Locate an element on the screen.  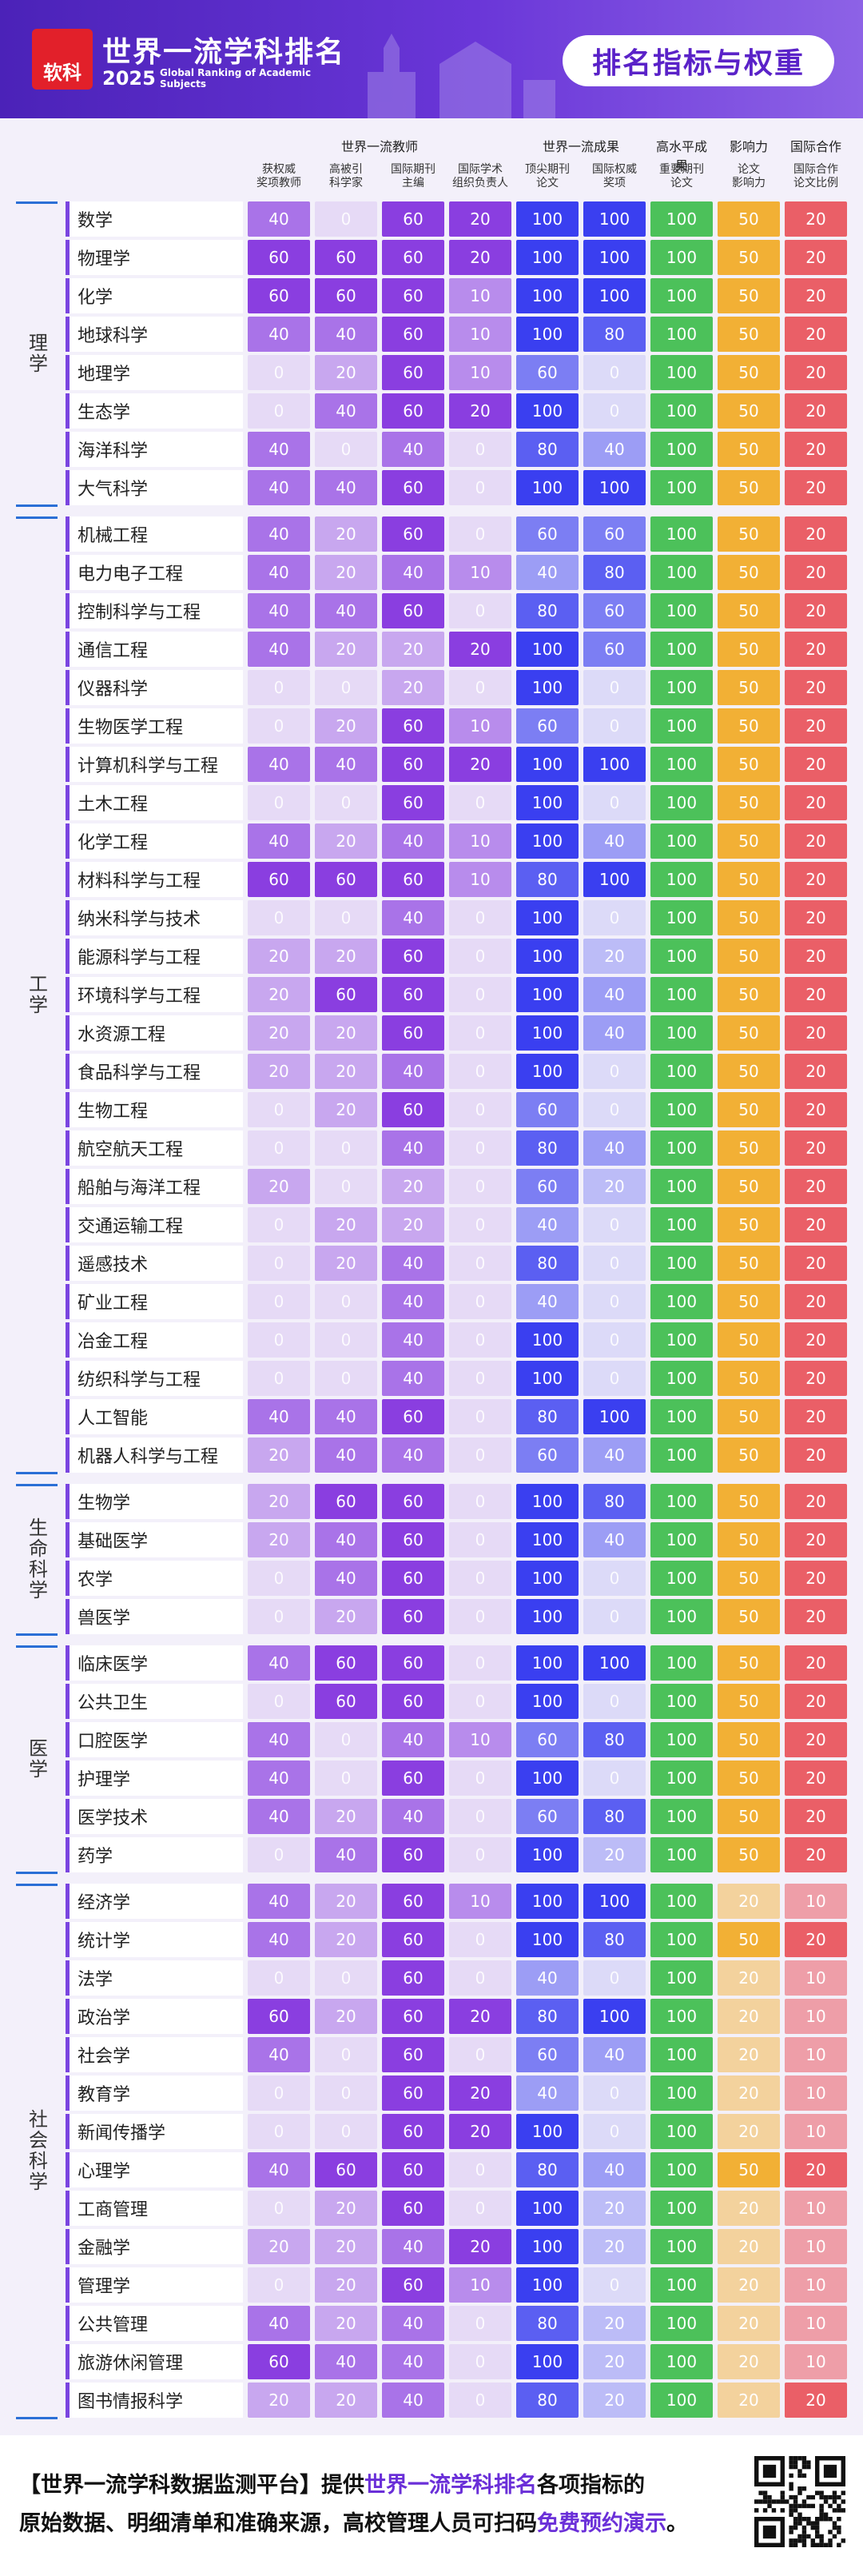
year: 2025 is located at coordinates (129, 78).